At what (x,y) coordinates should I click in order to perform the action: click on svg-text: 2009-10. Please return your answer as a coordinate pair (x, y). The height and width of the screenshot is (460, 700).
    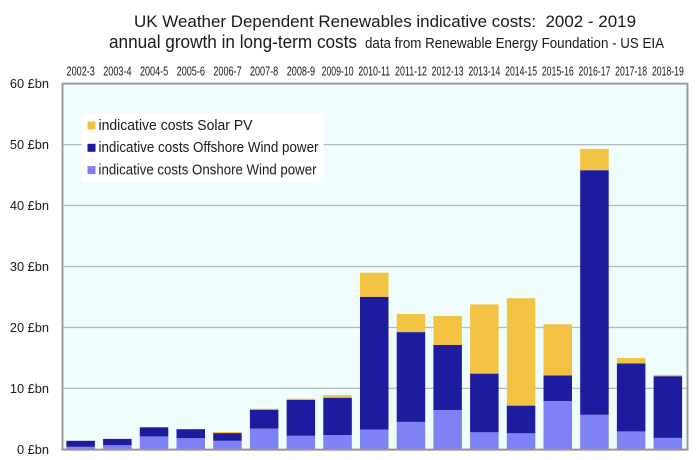
    Looking at the image, I should click on (338, 71).